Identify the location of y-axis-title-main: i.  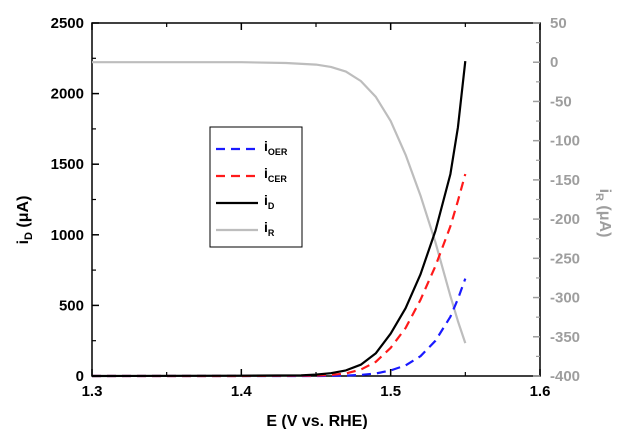
(23, 242).